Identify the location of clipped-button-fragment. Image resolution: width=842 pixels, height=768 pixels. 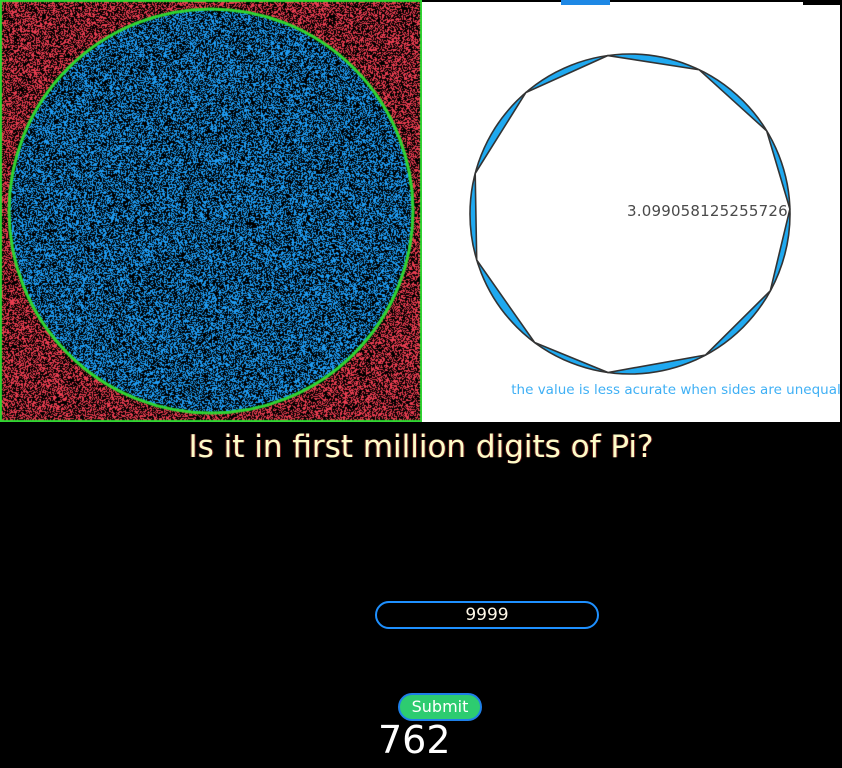
(585, 2).